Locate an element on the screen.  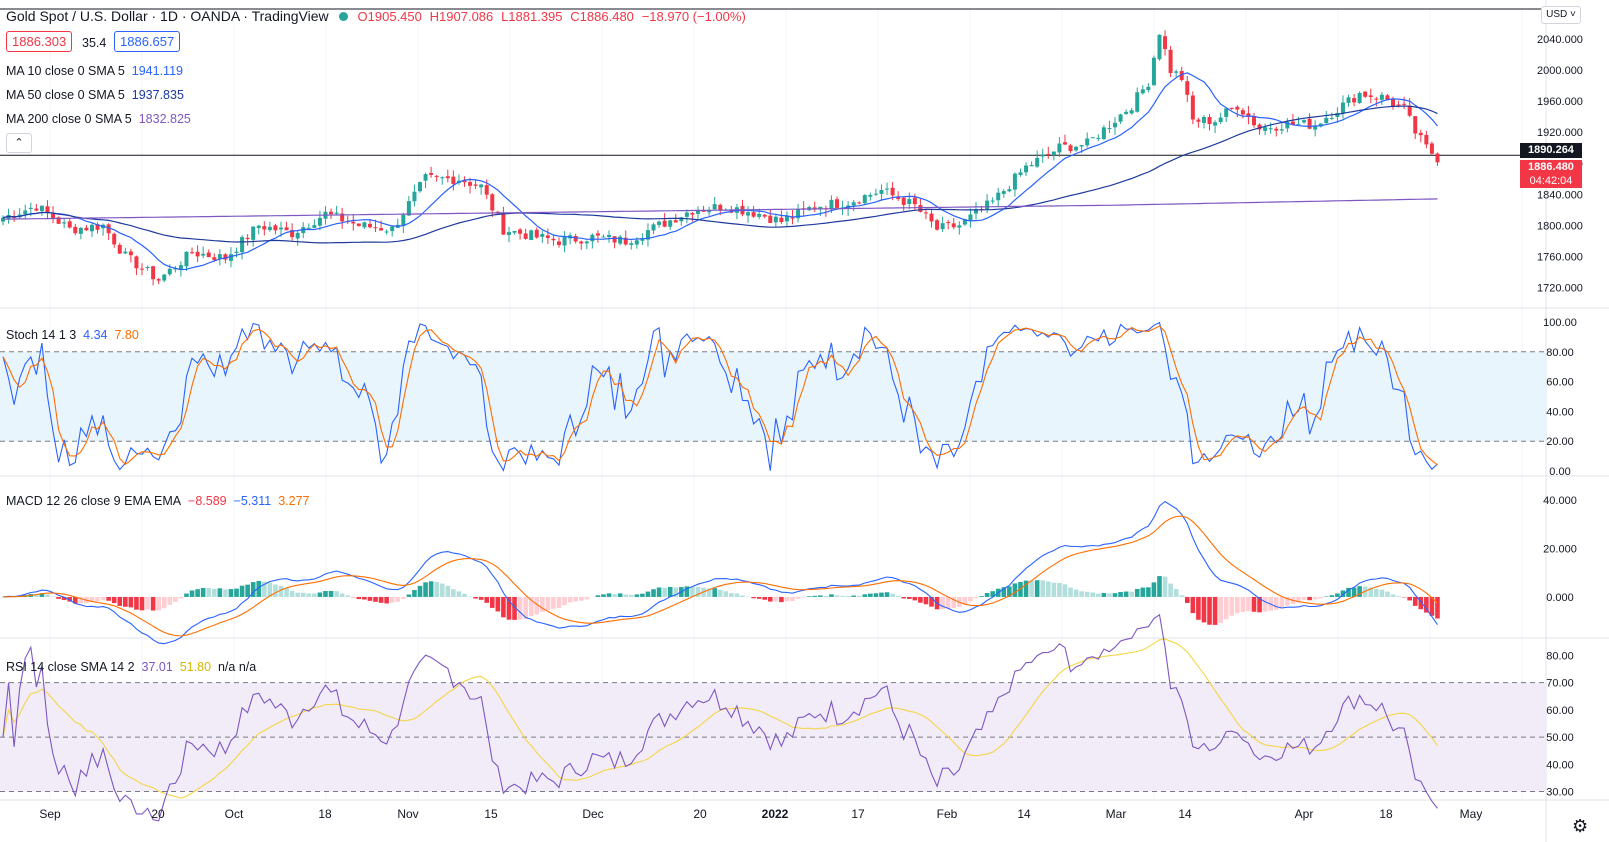
stoch-tick-label: 20.00 is located at coordinates (1560, 442).